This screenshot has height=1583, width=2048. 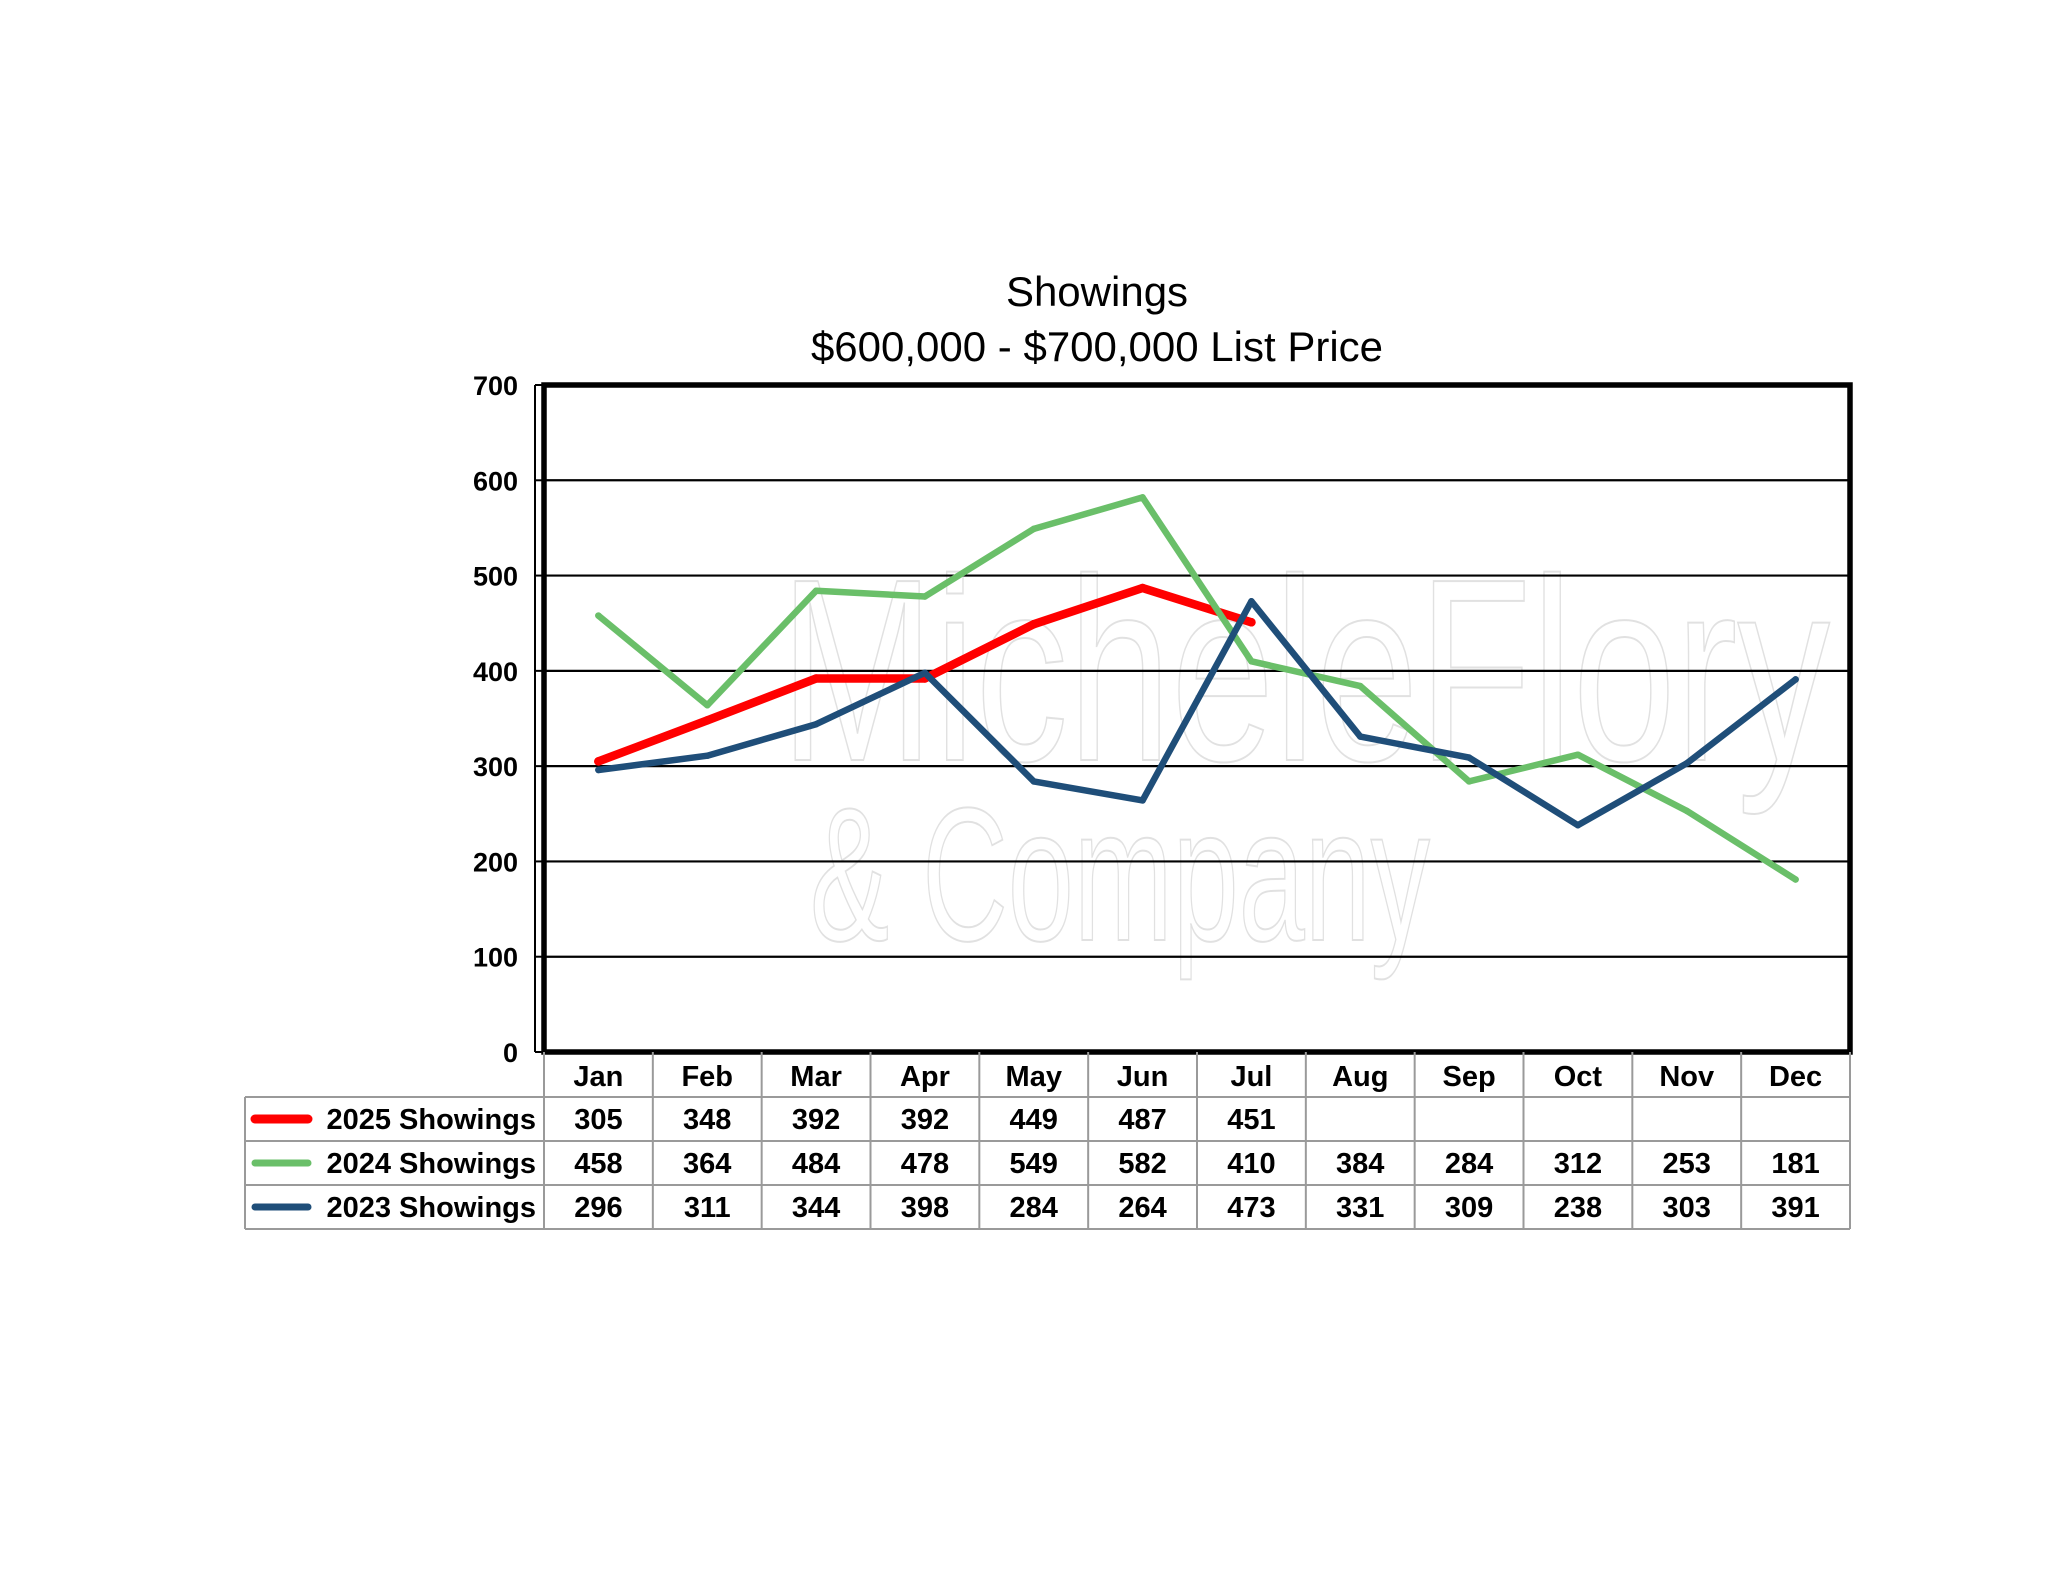 What do you see at coordinates (1578, 1208) in the screenshot?
I see `data-label: 238` at bounding box center [1578, 1208].